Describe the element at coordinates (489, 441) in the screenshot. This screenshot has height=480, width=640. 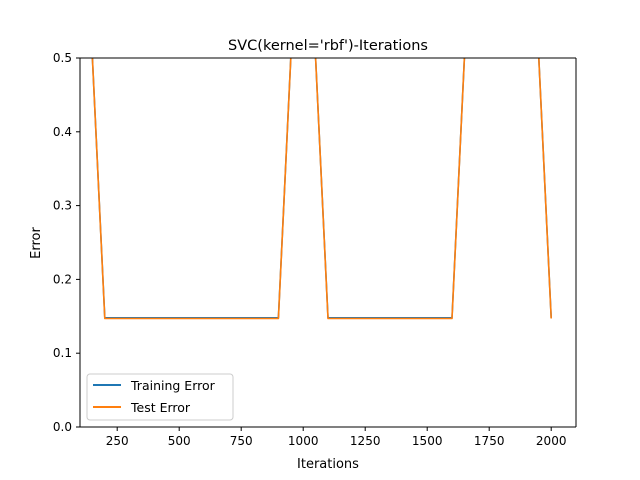
I see `x-tick-label: 1750` at that location.